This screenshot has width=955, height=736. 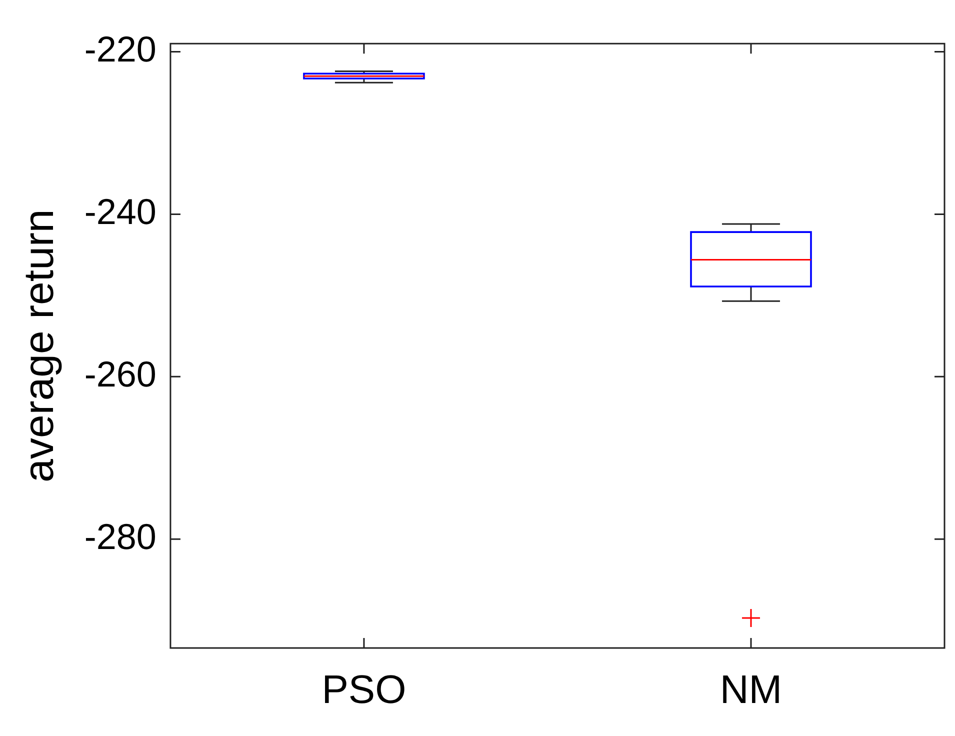 What do you see at coordinates (120, 49) in the screenshot?
I see `y-tick-label: -220` at bounding box center [120, 49].